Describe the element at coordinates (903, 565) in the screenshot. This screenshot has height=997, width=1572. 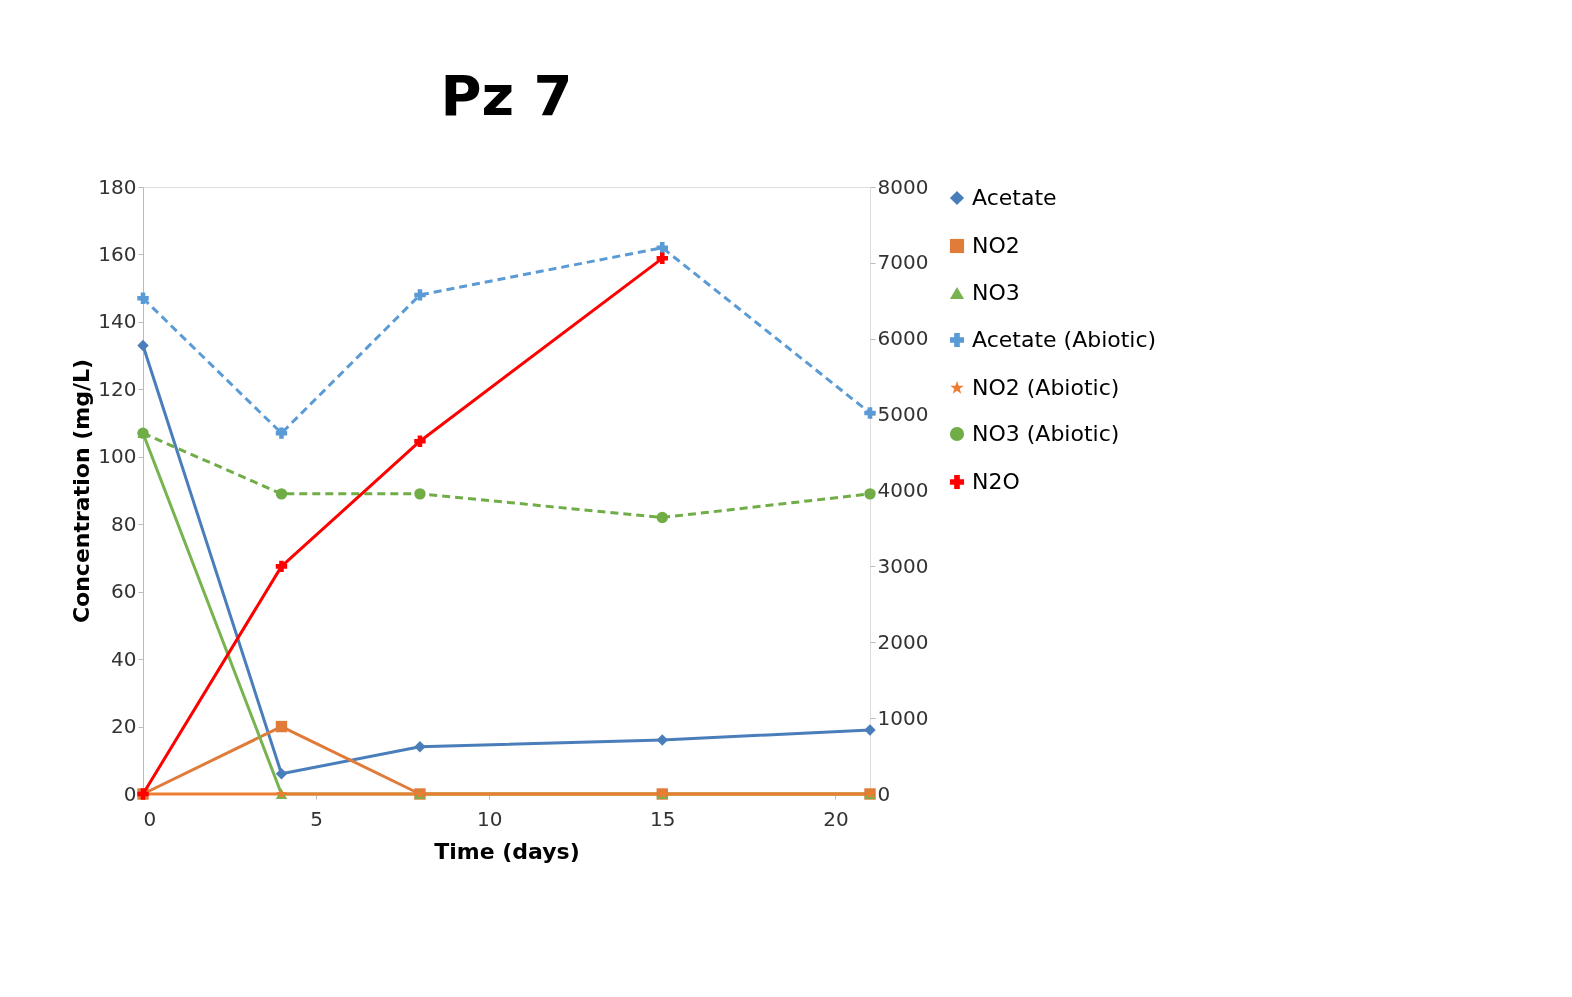
I see `y2-tick-label: 3000` at that location.